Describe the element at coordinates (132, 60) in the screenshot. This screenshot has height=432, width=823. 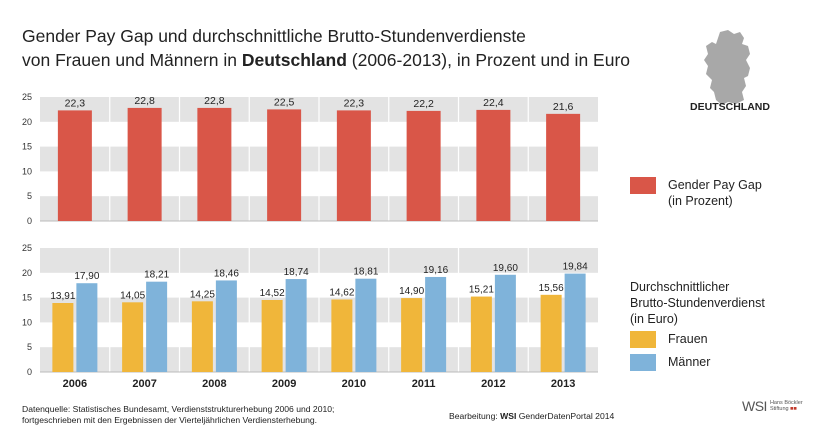
I see `title-line-2-prefix: von Frauen und Männern in` at that location.